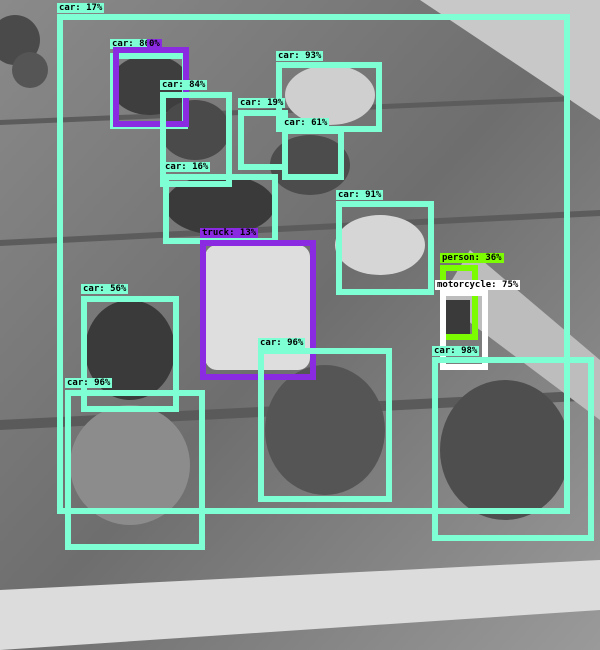 This screenshot has height=650, width=600. I want to click on detection-label: car: 19%, so click(262, 103).